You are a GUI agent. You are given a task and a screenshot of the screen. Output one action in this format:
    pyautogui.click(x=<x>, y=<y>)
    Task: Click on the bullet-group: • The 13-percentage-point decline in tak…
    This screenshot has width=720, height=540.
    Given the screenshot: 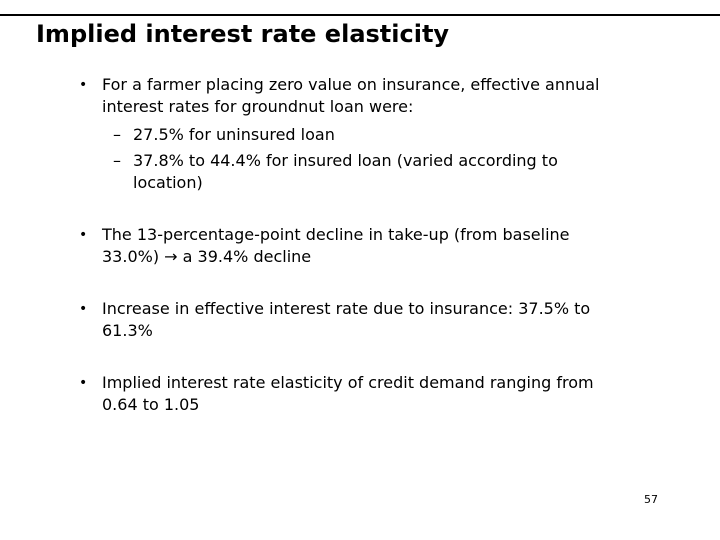 What is the action you would take?
    pyautogui.click(x=361, y=246)
    